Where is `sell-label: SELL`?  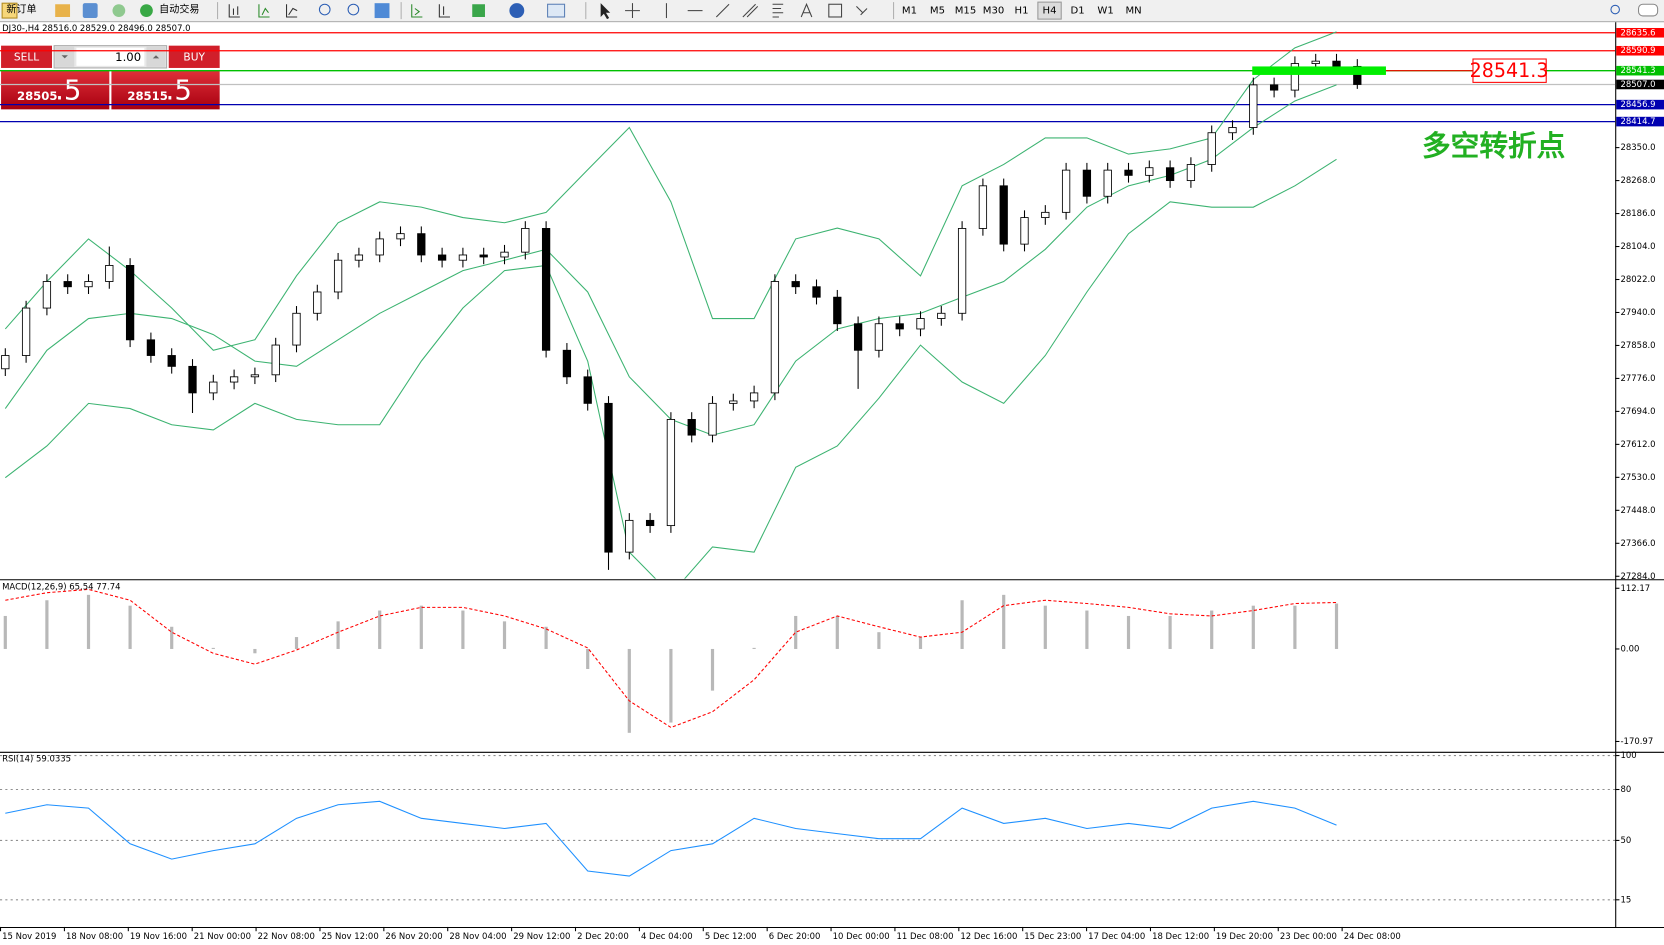
sell-label: SELL is located at coordinates (26, 56).